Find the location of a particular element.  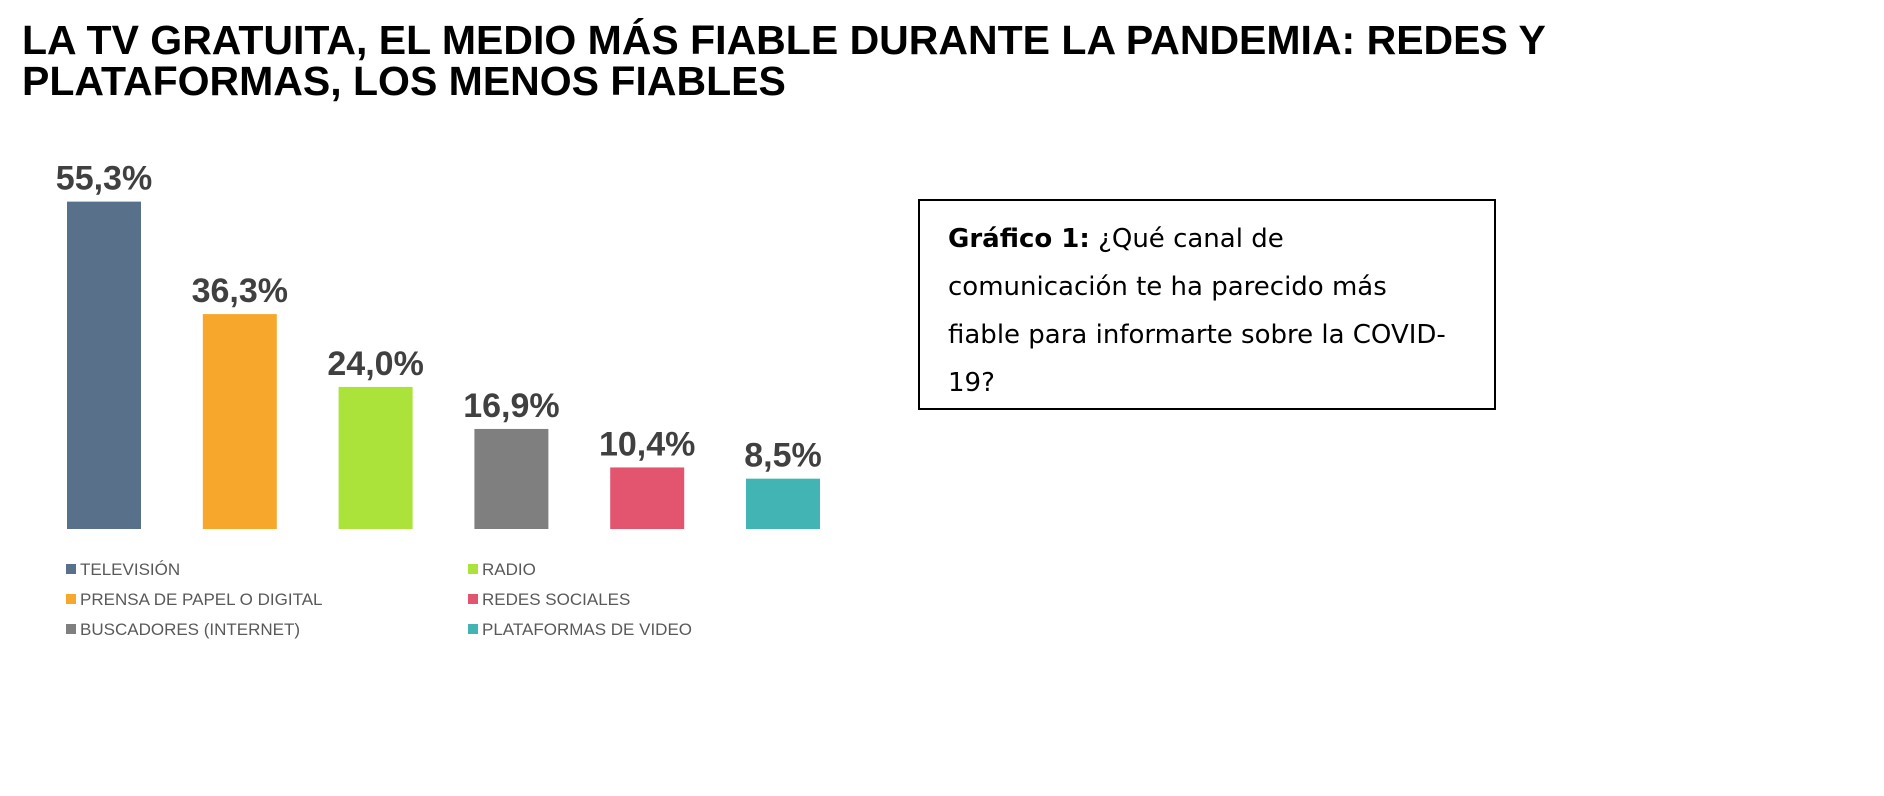

legend-label: BUSCADORES (INTERNET) is located at coordinates (190, 629).